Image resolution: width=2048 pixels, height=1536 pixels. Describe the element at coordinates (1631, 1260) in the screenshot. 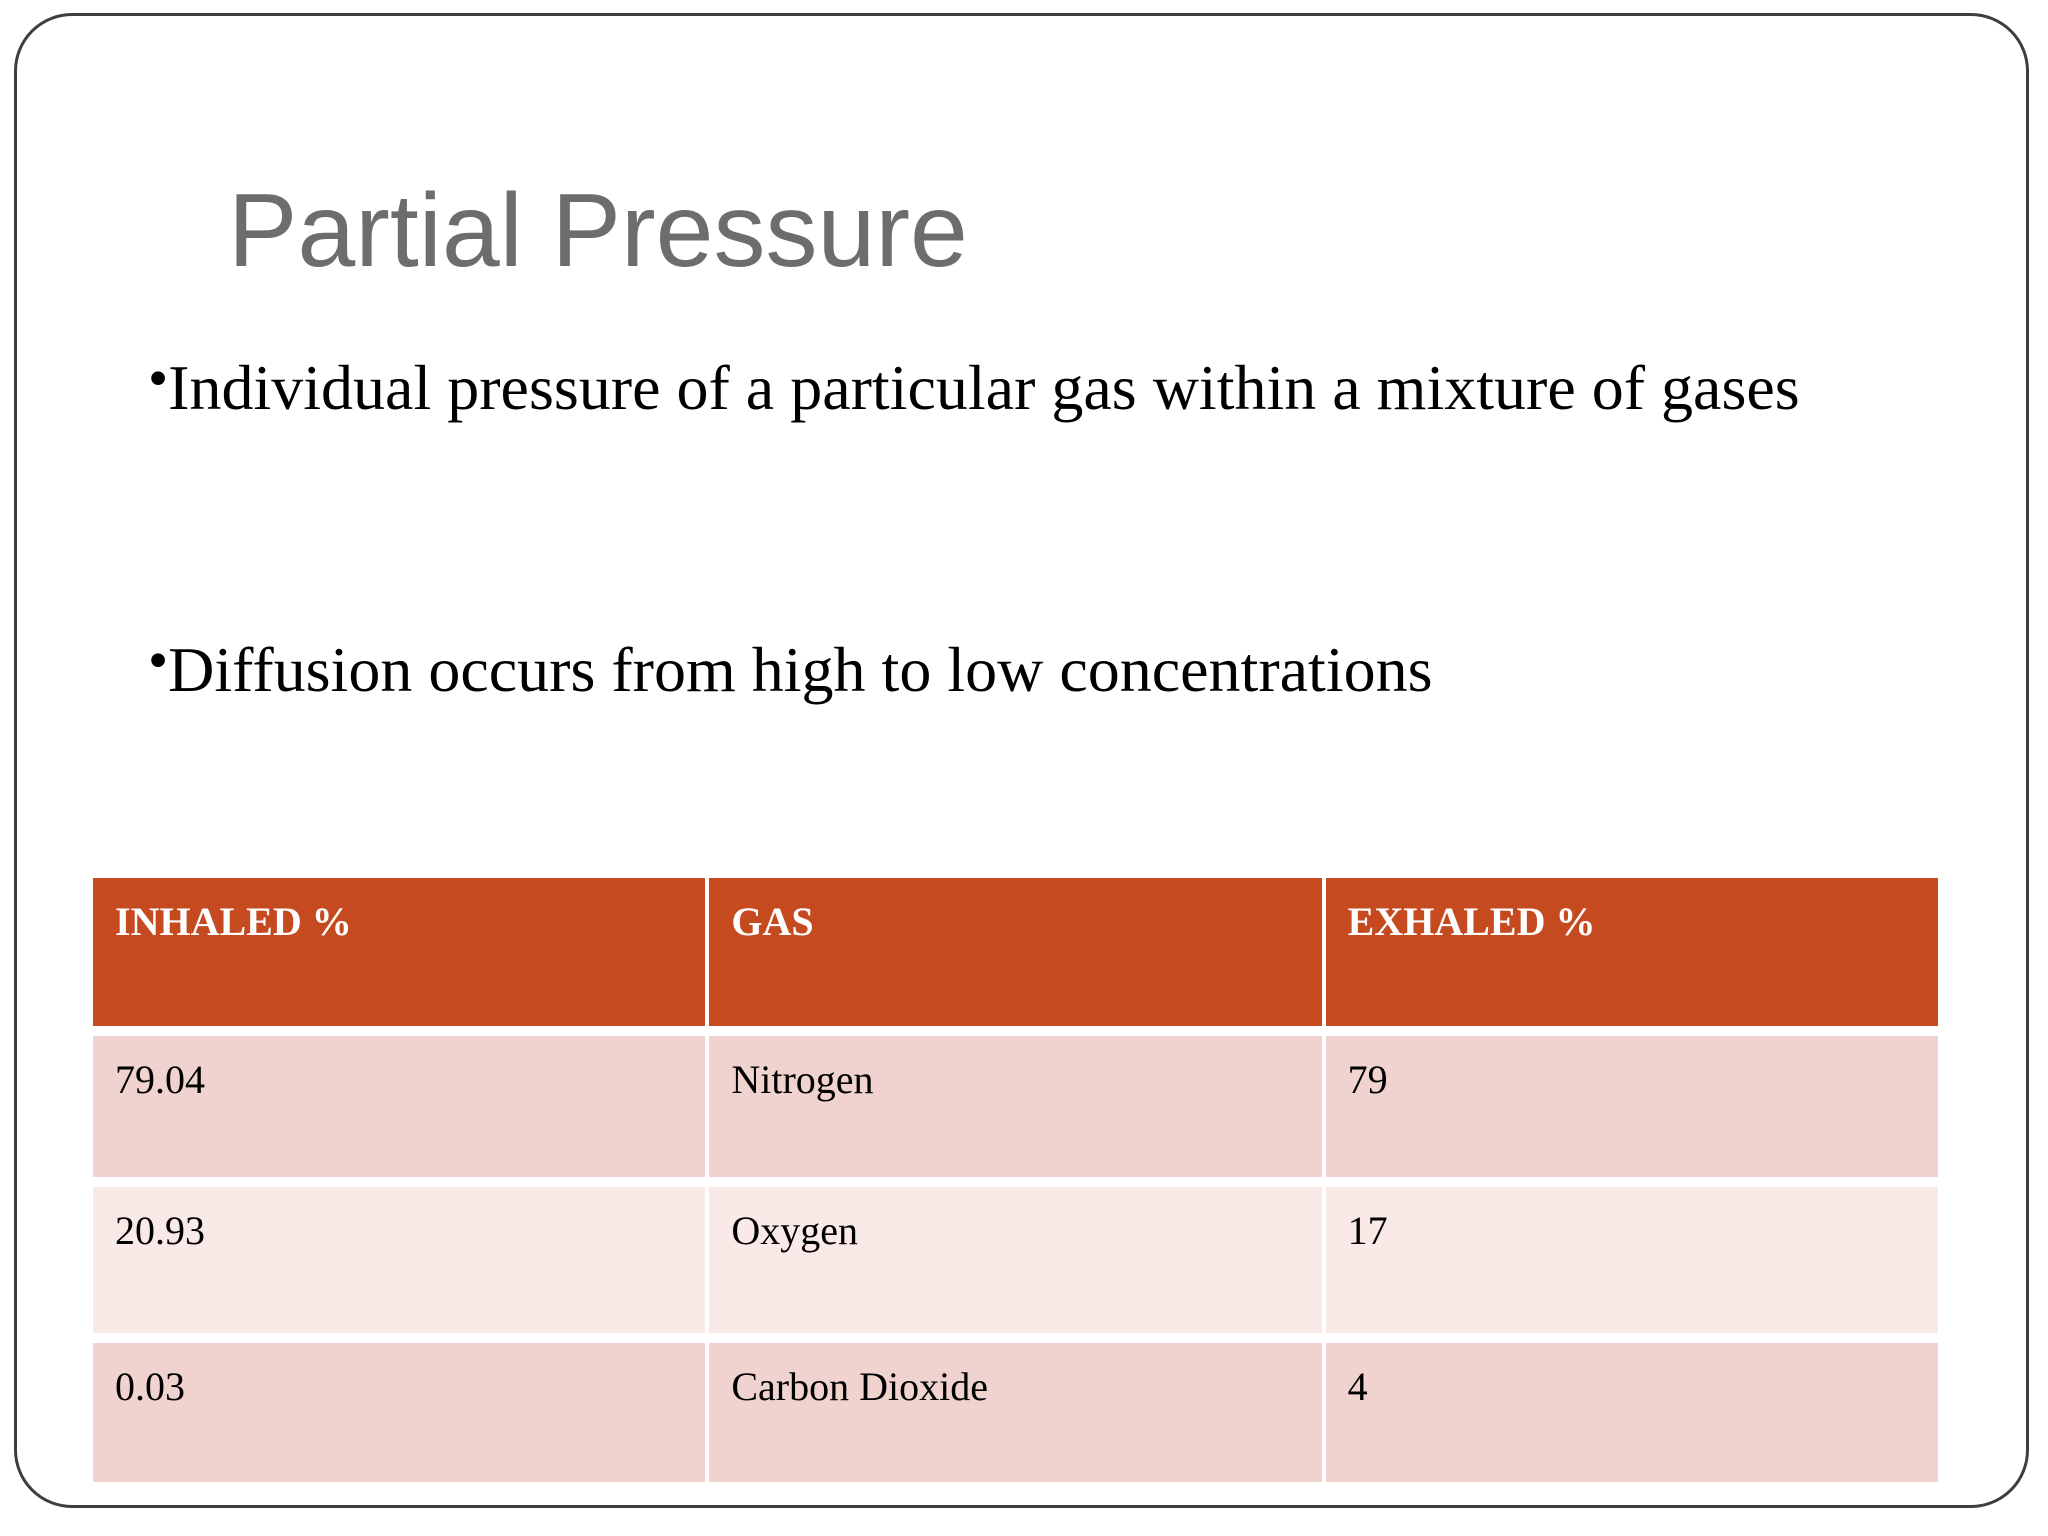

I see `table-cell-exhaled-oxygen: 17` at that location.